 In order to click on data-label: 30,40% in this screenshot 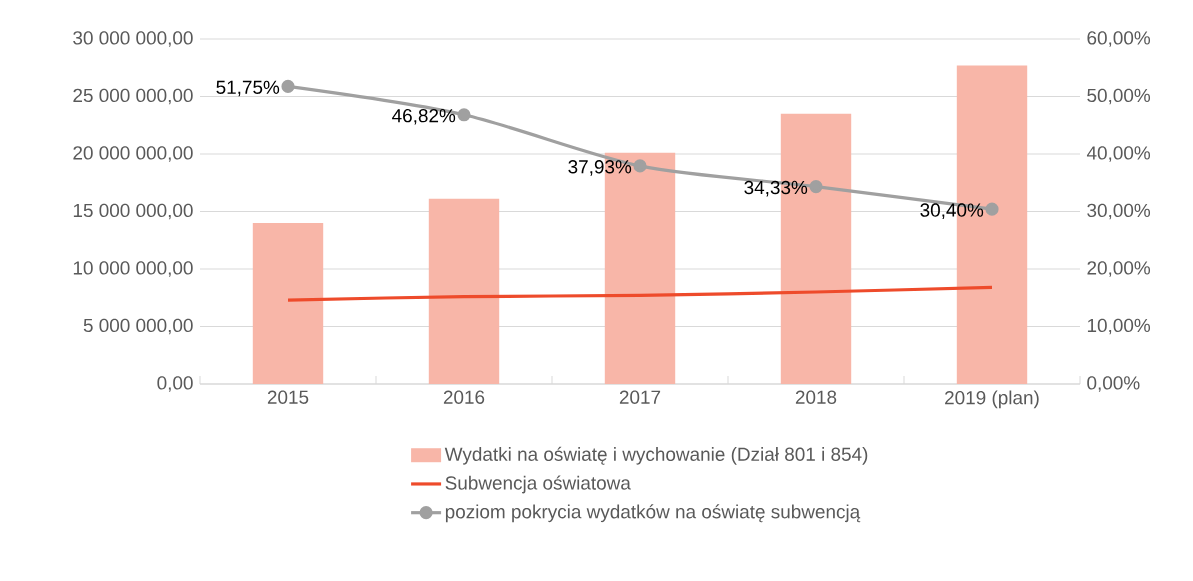, I will do `click(952, 211)`.